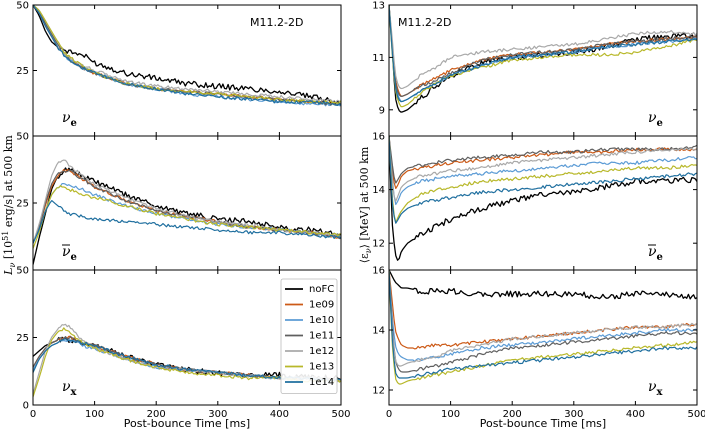 This screenshot has width=705, height=433. What do you see at coordinates (321, 305) in the screenshot?
I see `legend-label-1e09: 1e09` at bounding box center [321, 305].